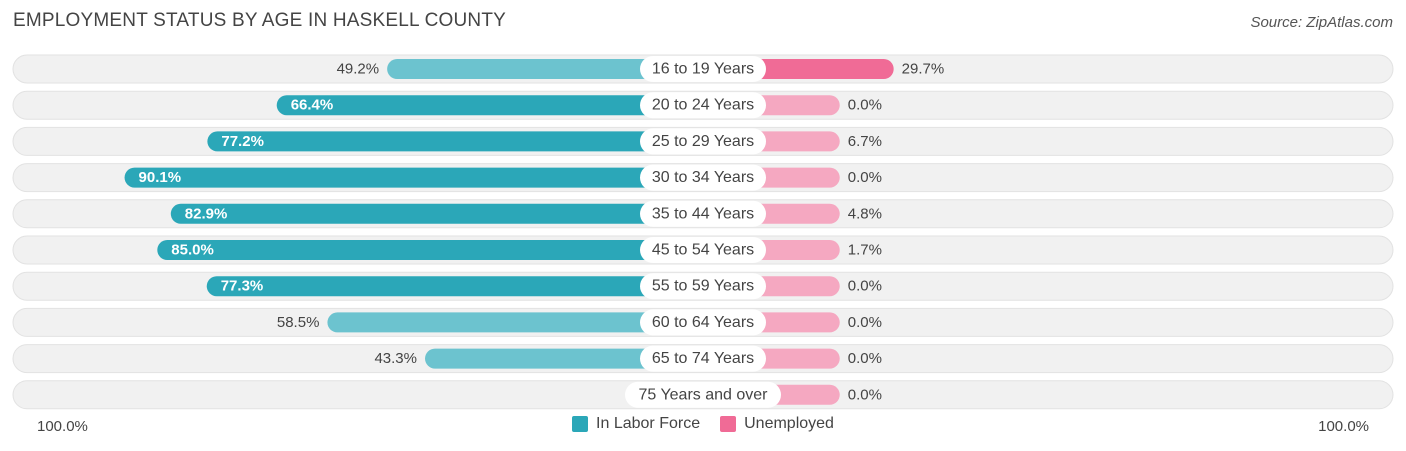 The width and height of the screenshot is (1406, 451). Describe the element at coordinates (865, 213) in the screenshot. I see `unemployed-value-label: 4.8%` at that location.